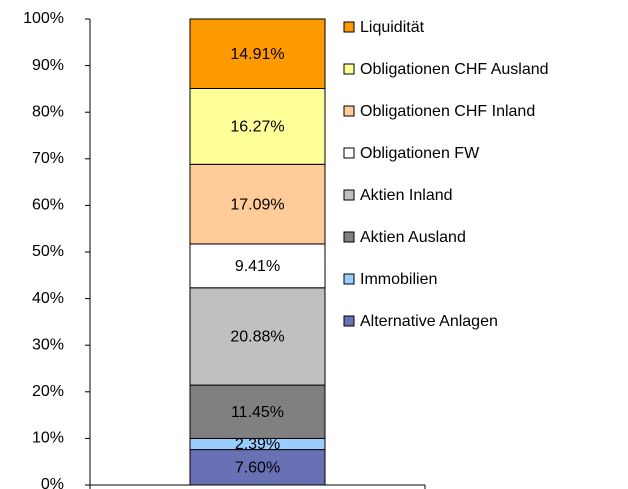 Image resolution: width=628 pixels, height=489 pixels. I want to click on y-tick-label: 70%, so click(48, 158).